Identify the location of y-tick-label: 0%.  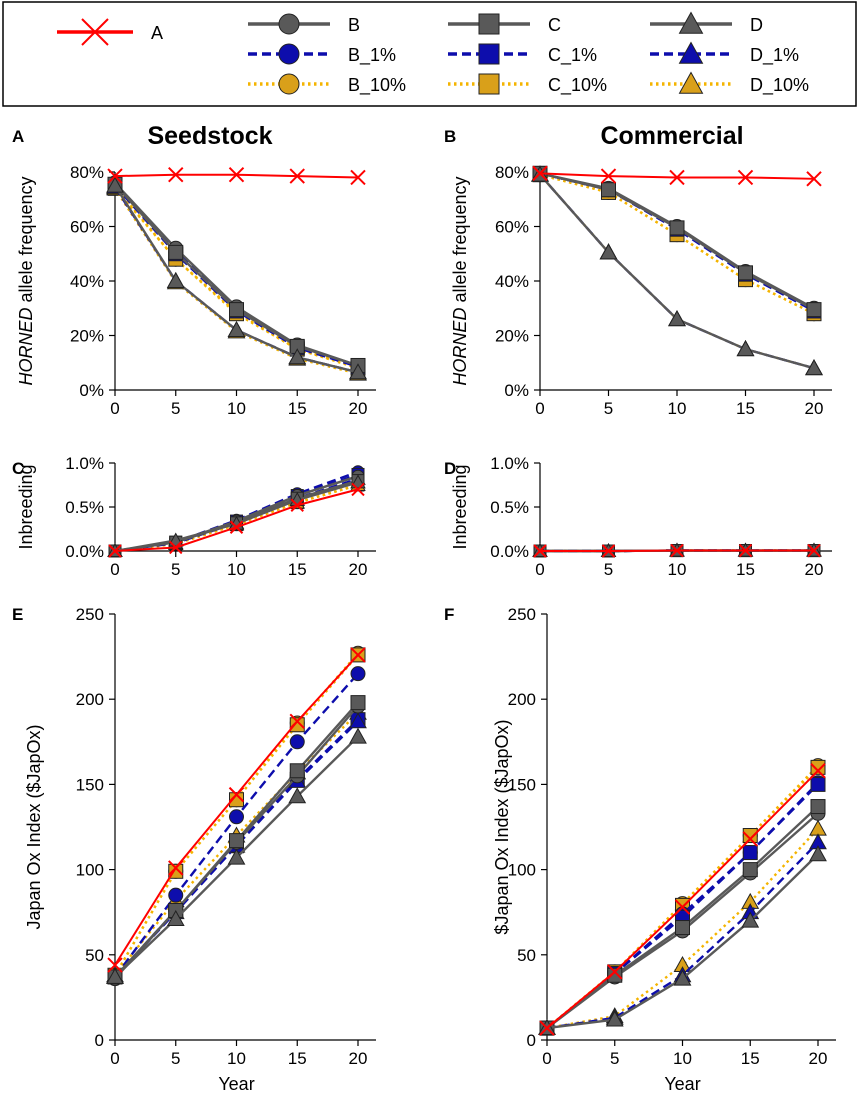
(91, 390).